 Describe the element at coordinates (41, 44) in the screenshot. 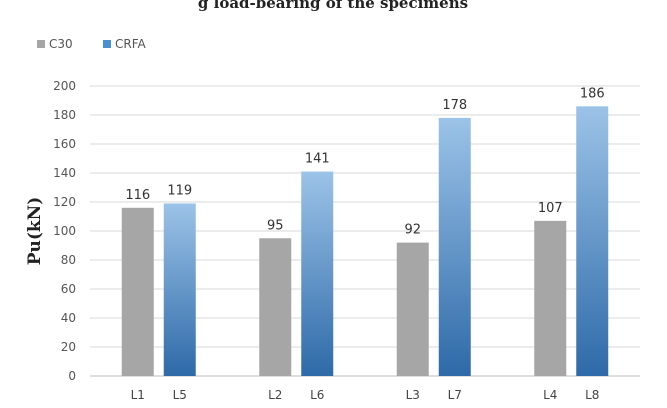

I see `legend-swatch-c30` at that location.